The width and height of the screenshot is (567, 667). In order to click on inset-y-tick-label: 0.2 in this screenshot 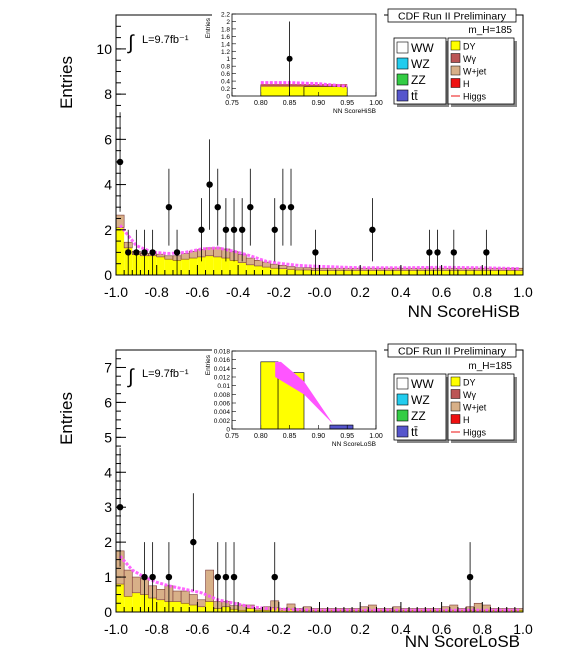, I will do `click(225, 89)`.